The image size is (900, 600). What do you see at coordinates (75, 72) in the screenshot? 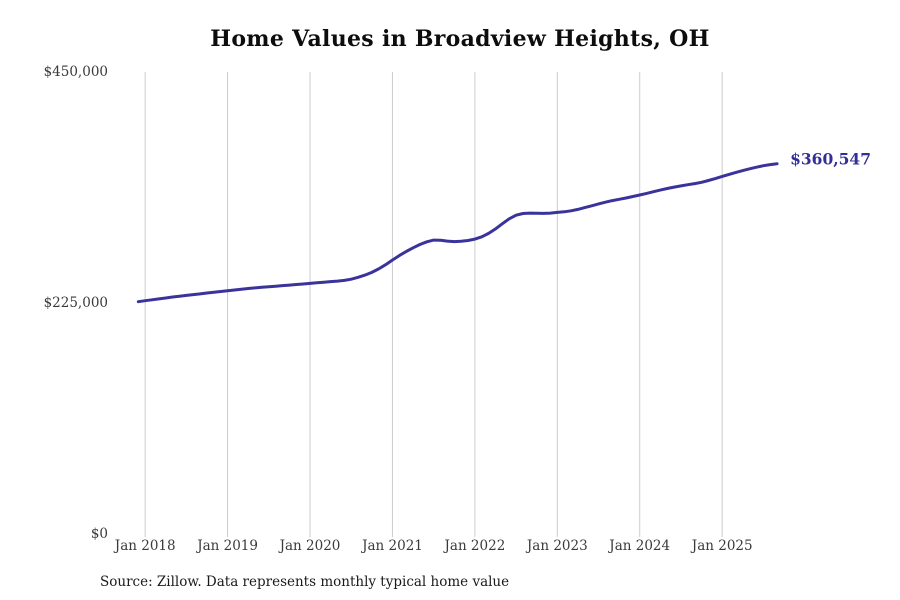
I see `y-tick-label: $450,000` at bounding box center [75, 72].